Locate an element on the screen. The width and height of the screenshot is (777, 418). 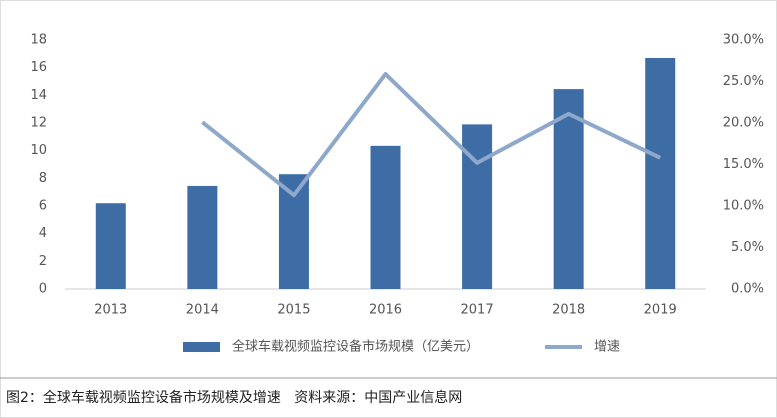
y2-tick-label: 30.0% is located at coordinates (743, 40).